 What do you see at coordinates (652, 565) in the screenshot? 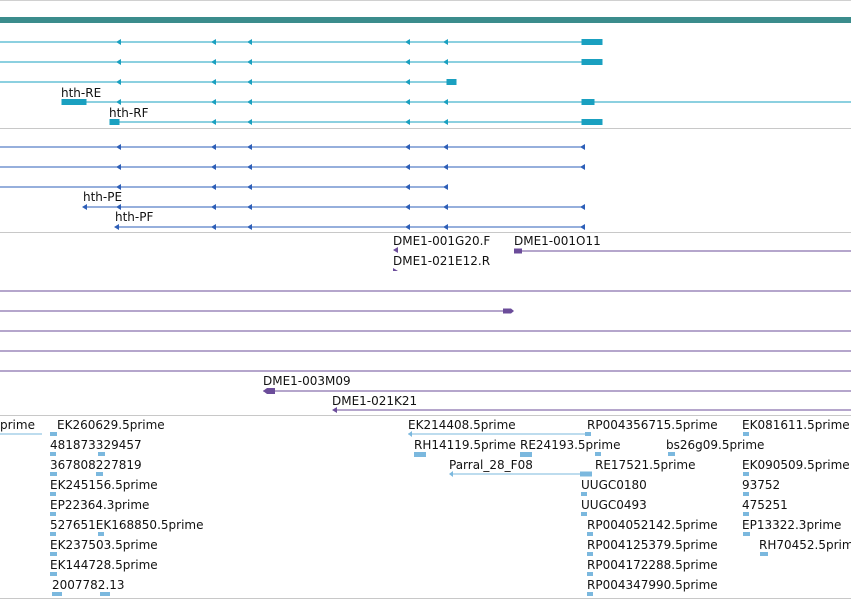
I see `est-label: RP004172288.5prime` at bounding box center [652, 565].